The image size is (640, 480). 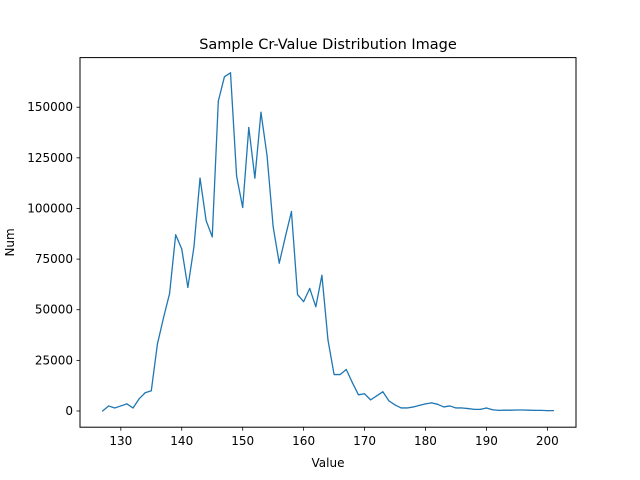 I want to click on y-axis-ticks: 0 25000 50000 75000 100000 125000 150000, so click(x=53, y=259).